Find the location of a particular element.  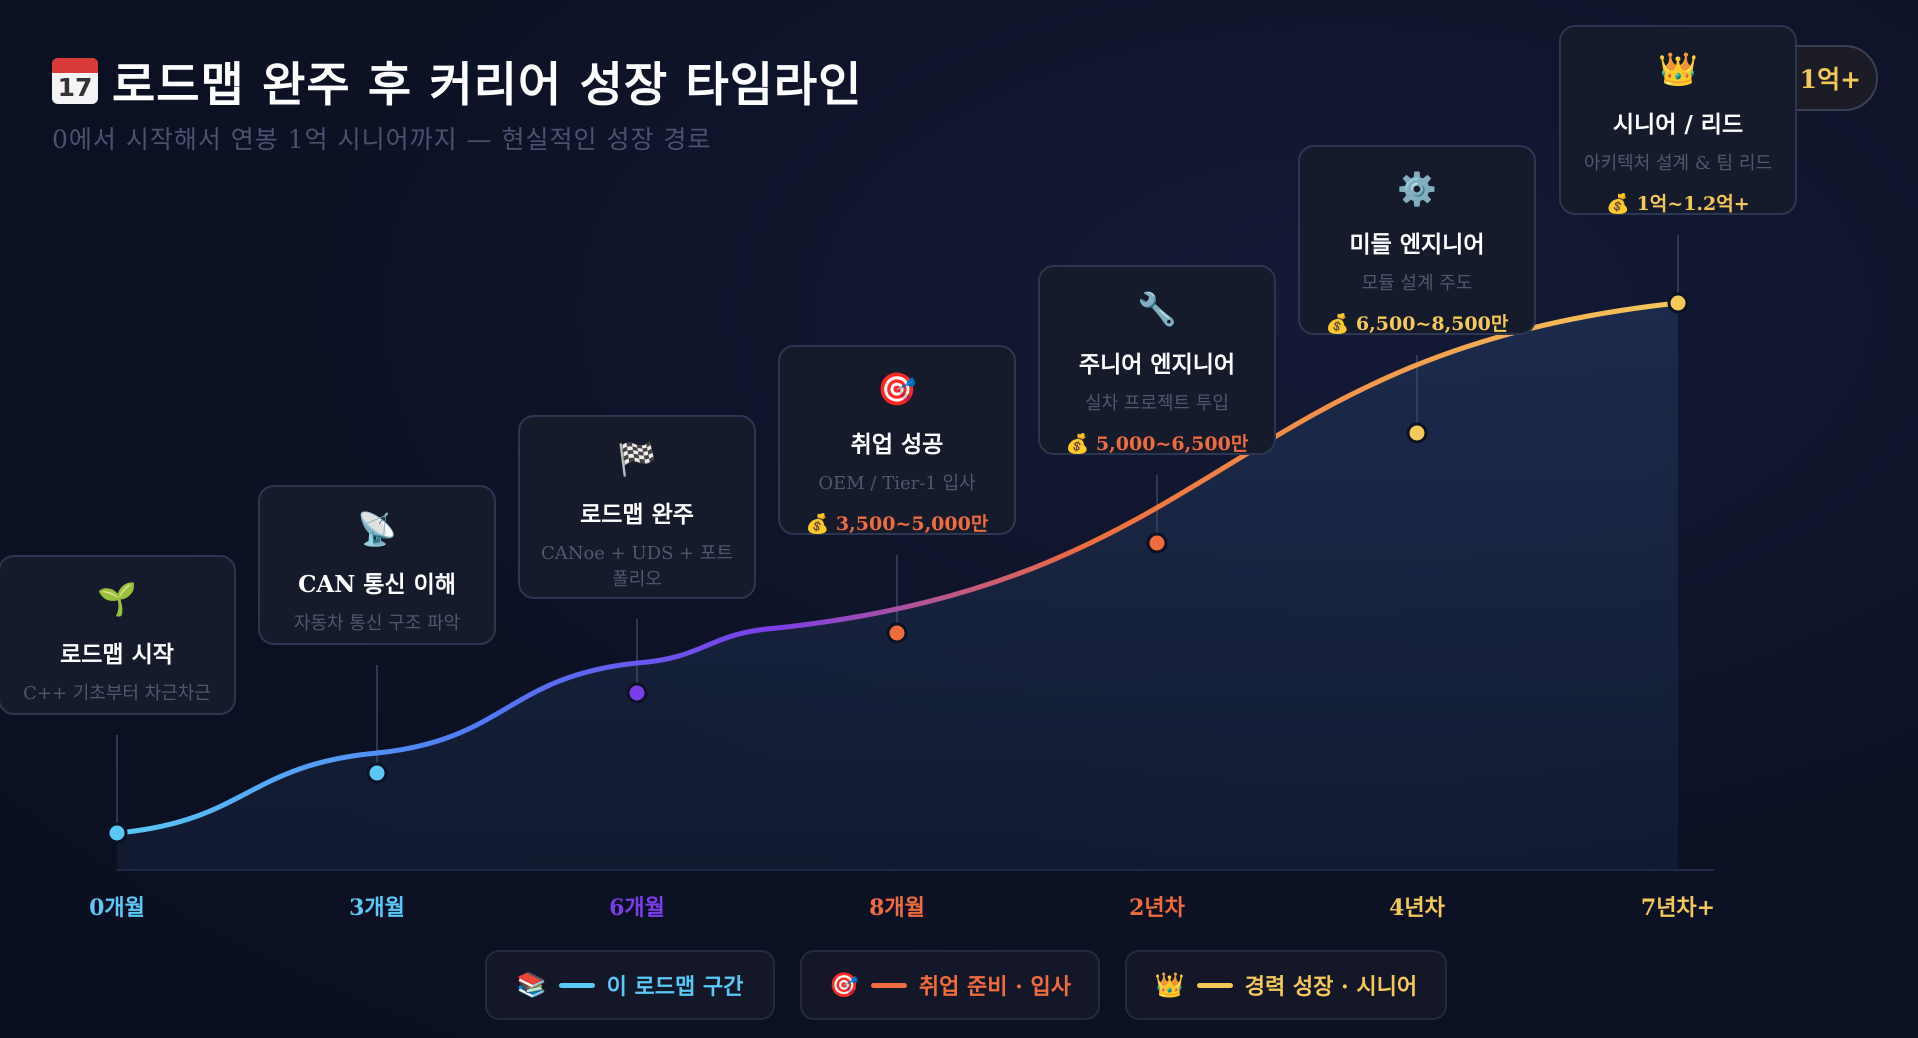

legend-item: 🎯 취업 준비 · 입사 is located at coordinates (950, 985).